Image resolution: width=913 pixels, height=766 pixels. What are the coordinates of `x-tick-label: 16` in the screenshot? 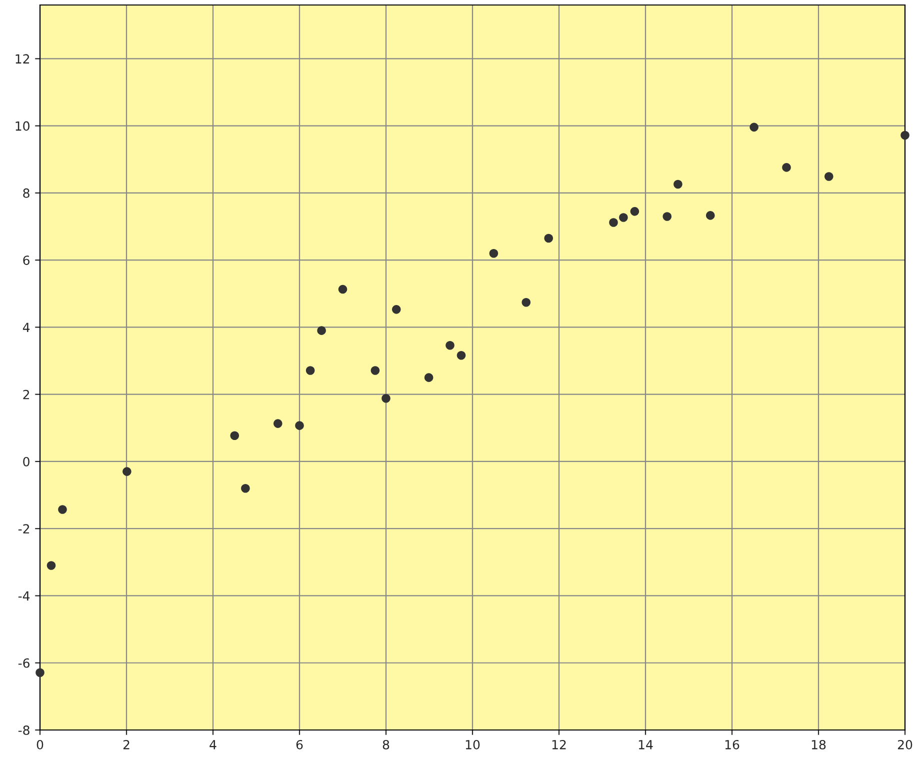 It's located at (732, 745).